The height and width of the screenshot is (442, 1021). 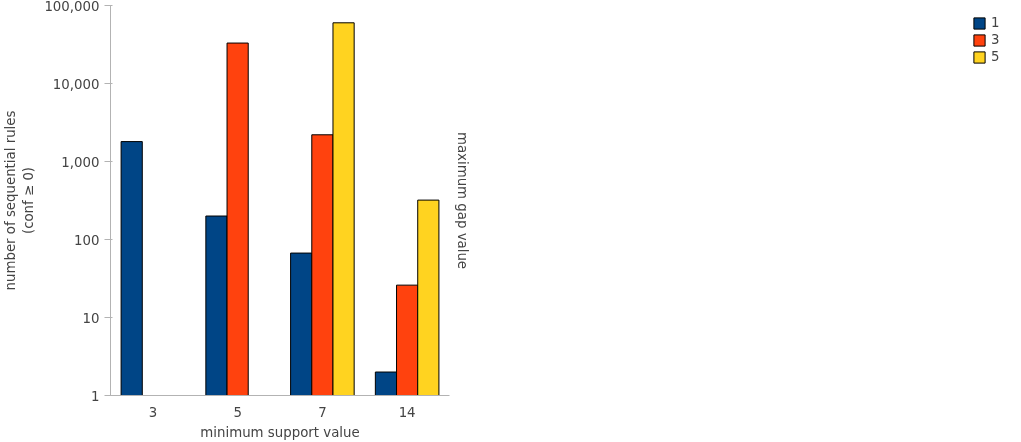 What do you see at coordinates (80, 162) in the screenshot?
I see `y-tick-label: 1,000` at bounding box center [80, 162].